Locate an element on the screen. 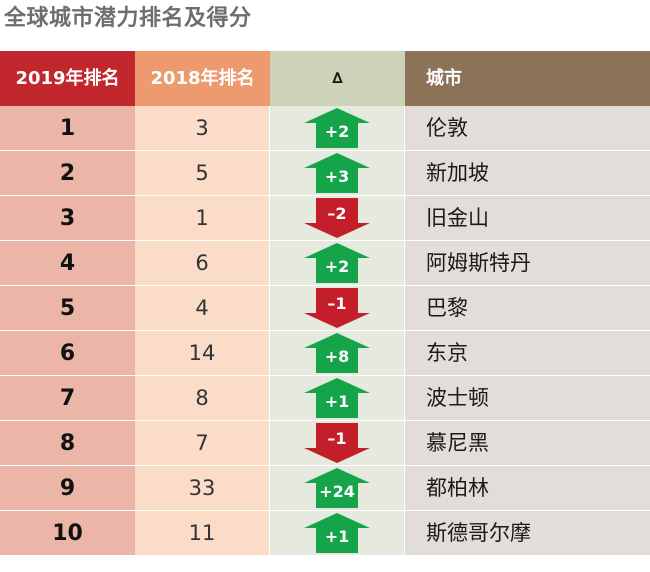 The image size is (650, 572). delta-label: +8 is located at coordinates (337, 356).